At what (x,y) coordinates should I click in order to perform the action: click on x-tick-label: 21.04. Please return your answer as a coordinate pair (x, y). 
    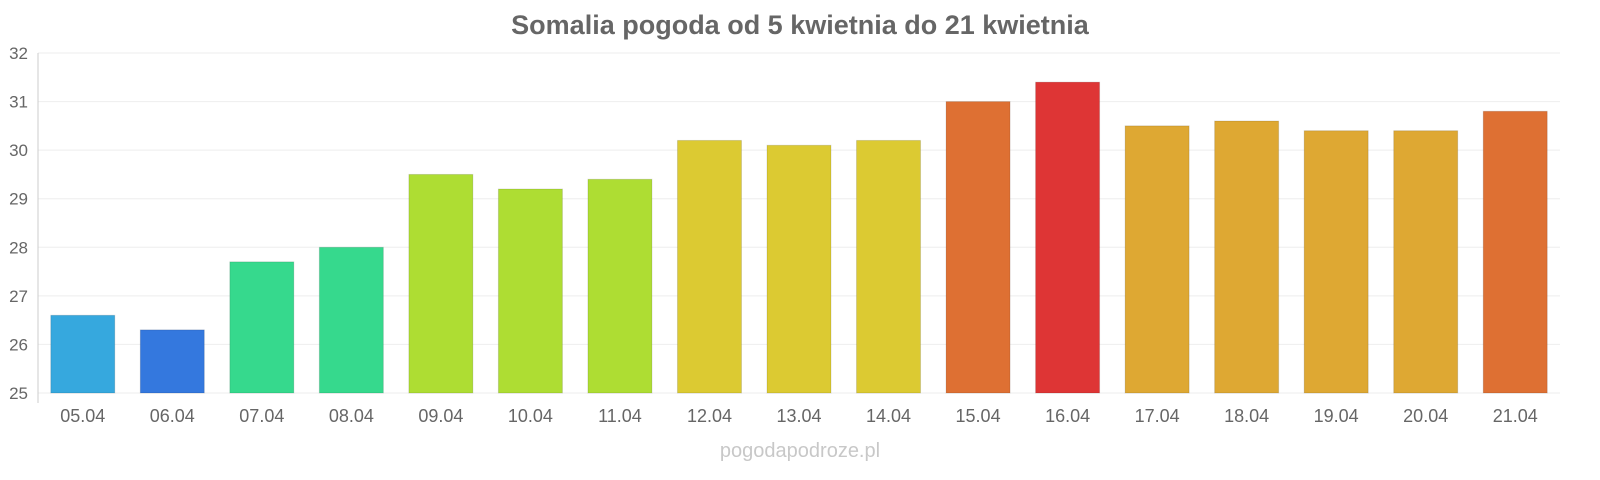
    Looking at the image, I should click on (1515, 416).